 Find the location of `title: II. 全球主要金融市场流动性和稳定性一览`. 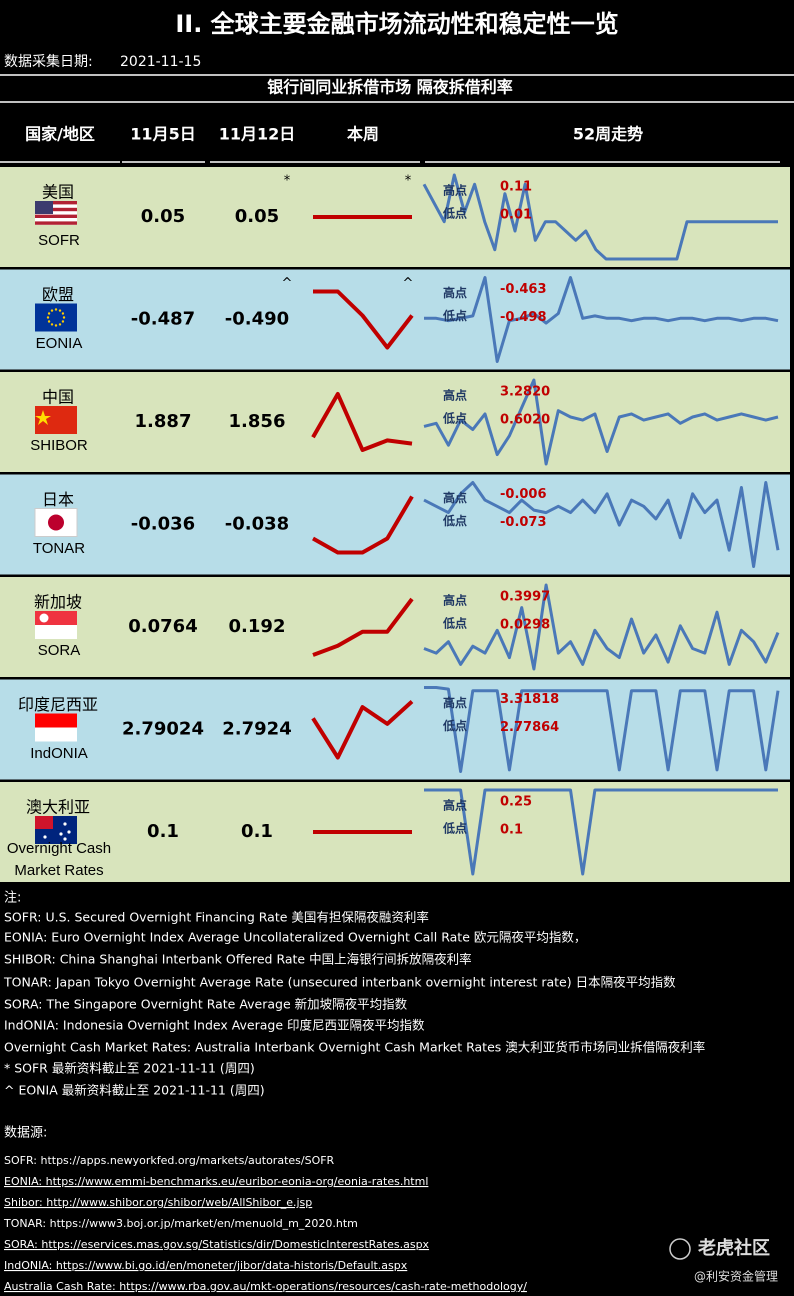

title: II. 全球主要金融市场流动性和稳定性一览 is located at coordinates (396, 24).